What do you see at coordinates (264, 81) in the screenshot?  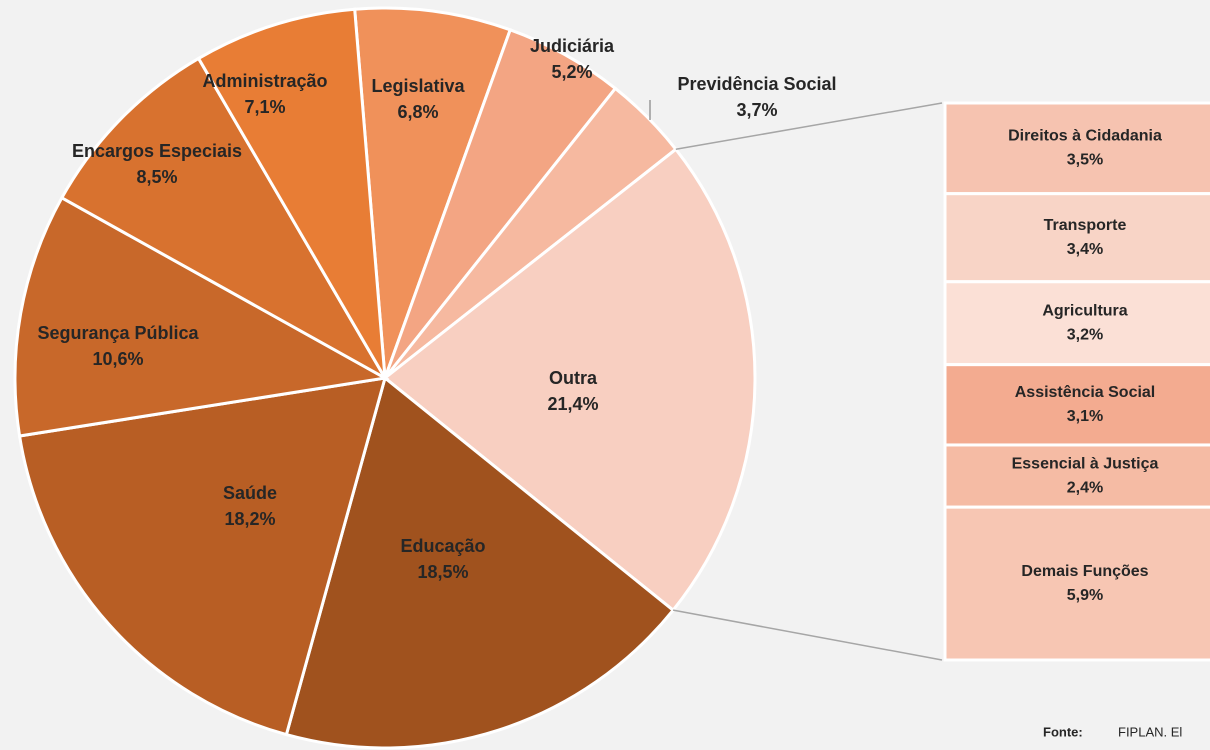 I see `slice-name: Administração` at bounding box center [264, 81].